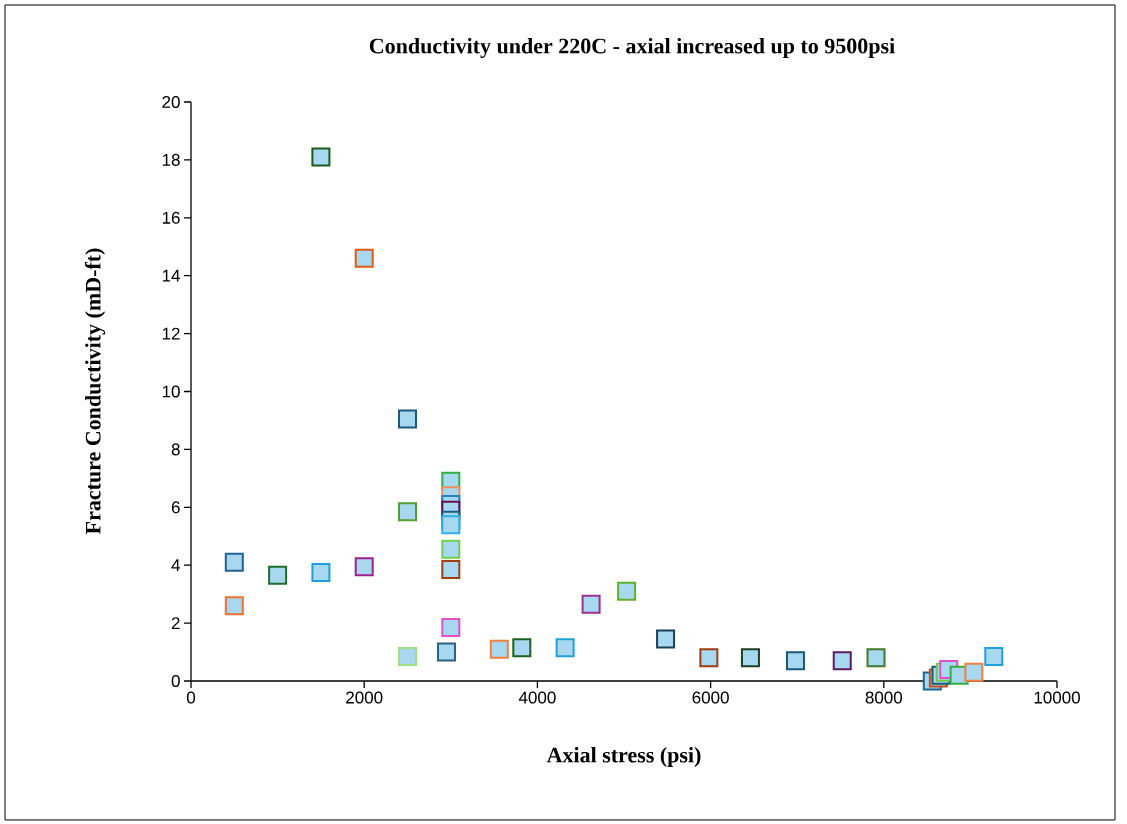 The width and height of the screenshot is (1127, 824). I want to click on y-tick-label: 14, so click(171, 275).